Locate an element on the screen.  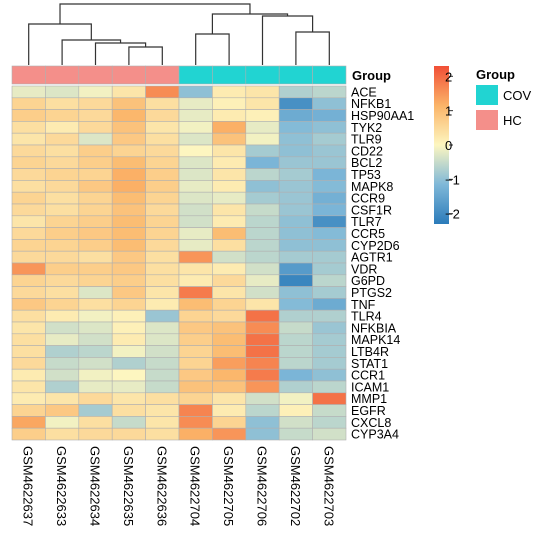
group-legend-title: Group is located at coordinates (495, 74).